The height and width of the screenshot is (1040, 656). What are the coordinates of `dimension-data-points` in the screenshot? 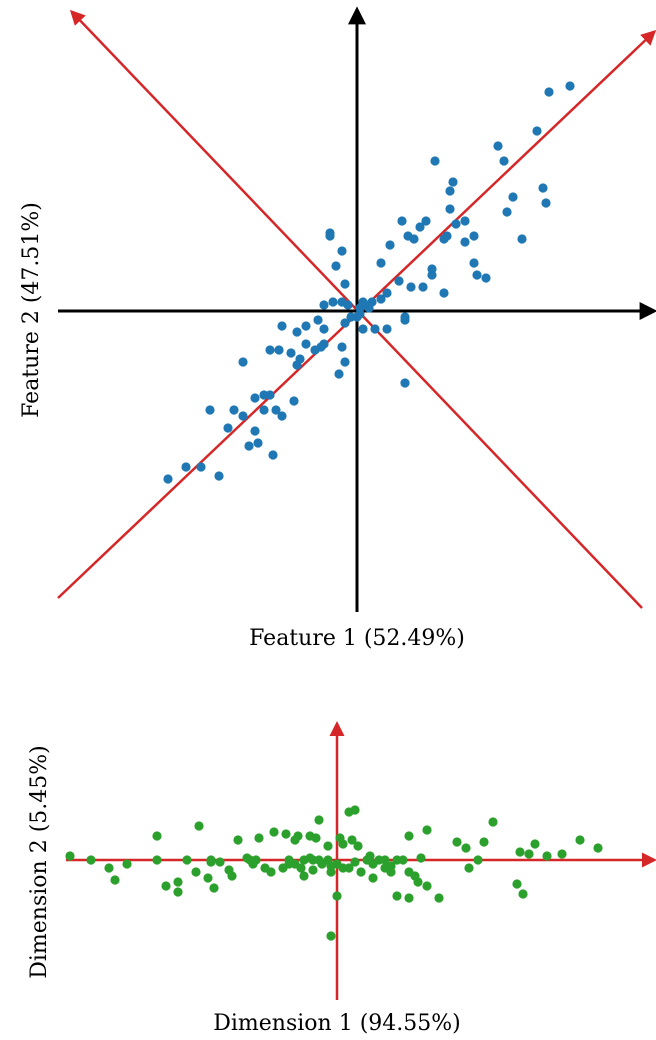 It's located at (334, 873).